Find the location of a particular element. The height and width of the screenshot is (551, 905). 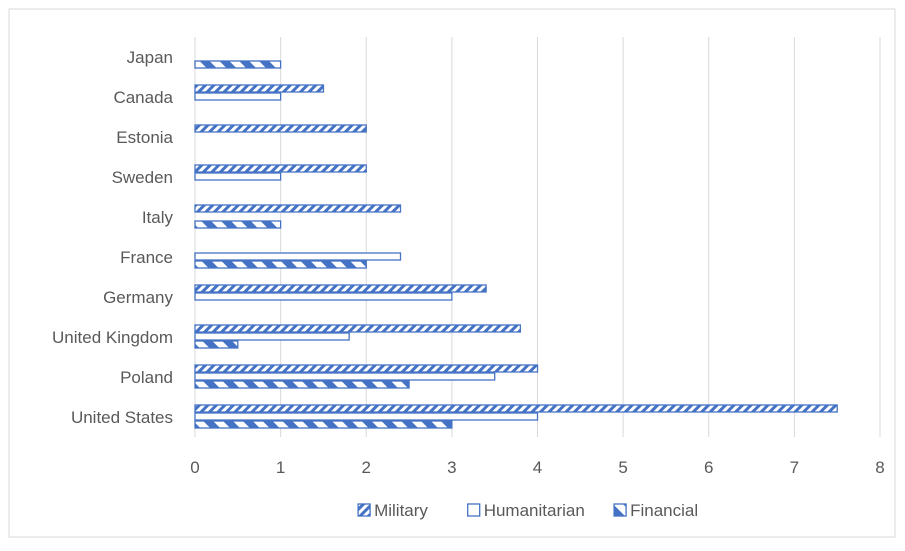

x-tick-label: 3 is located at coordinates (451, 467).